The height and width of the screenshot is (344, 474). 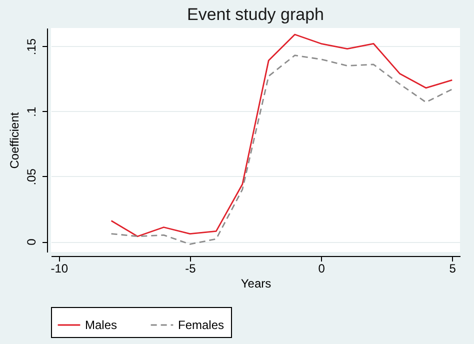 I want to click on x-axis-title: Years, so click(x=256, y=283).